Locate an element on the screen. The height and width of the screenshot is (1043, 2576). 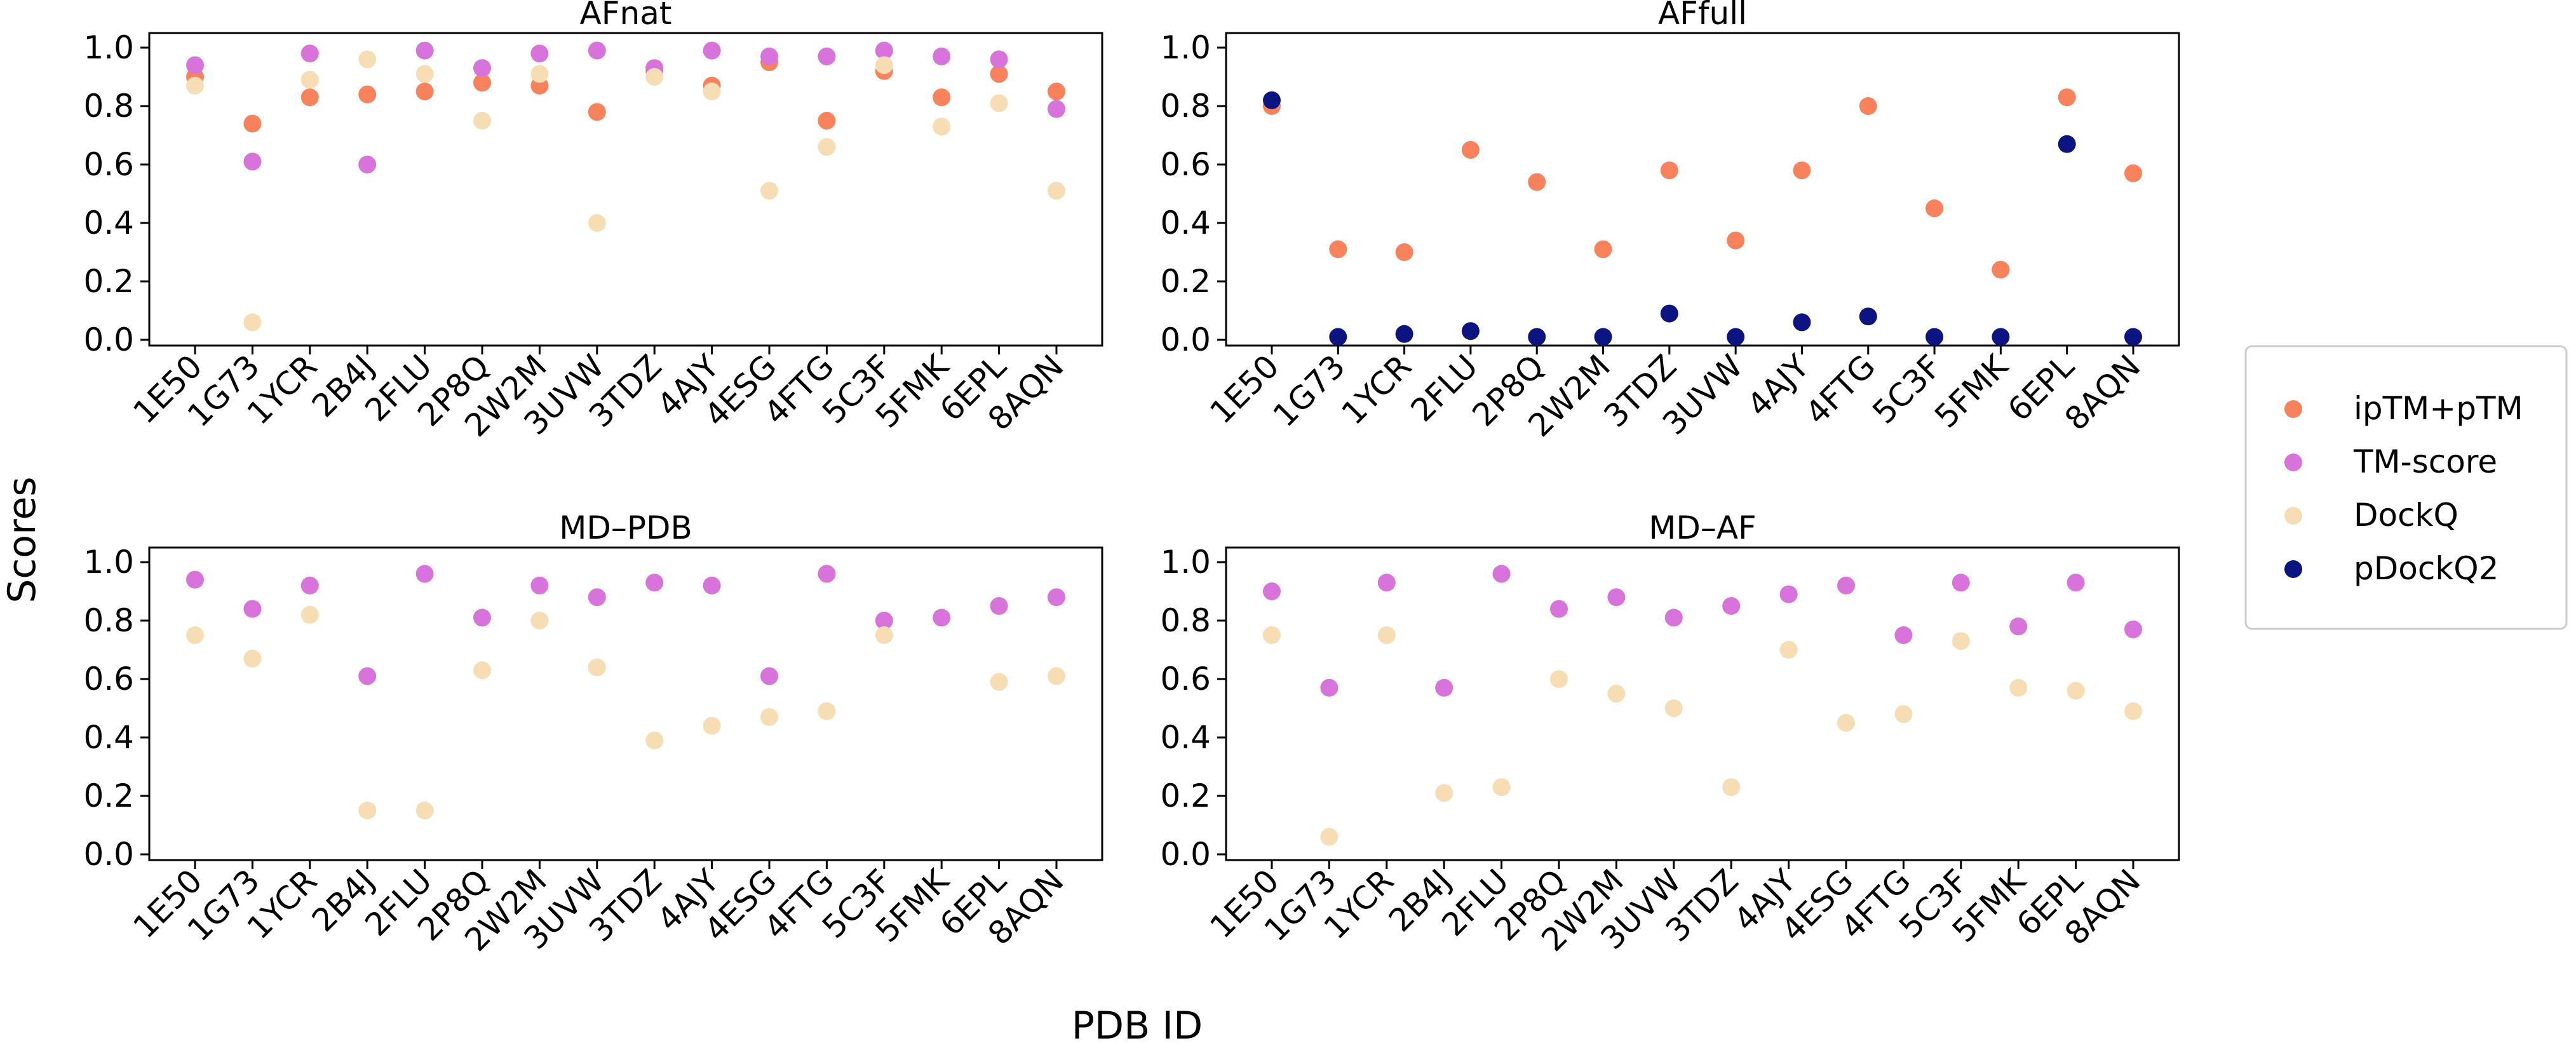
x-tick-label: 8AQN is located at coordinates (2102, 392).